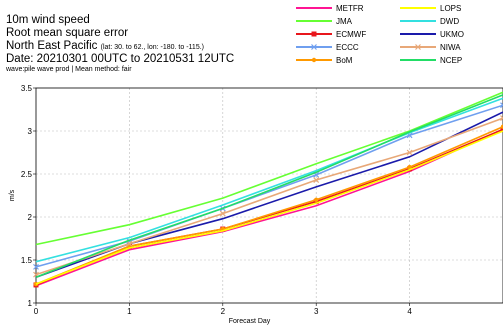  Describe the element at coordinates (120, 59) in the screenshot. I see `chart-title-date: Date: 20210301 00UTC to 20210531 12UTC` at that location.